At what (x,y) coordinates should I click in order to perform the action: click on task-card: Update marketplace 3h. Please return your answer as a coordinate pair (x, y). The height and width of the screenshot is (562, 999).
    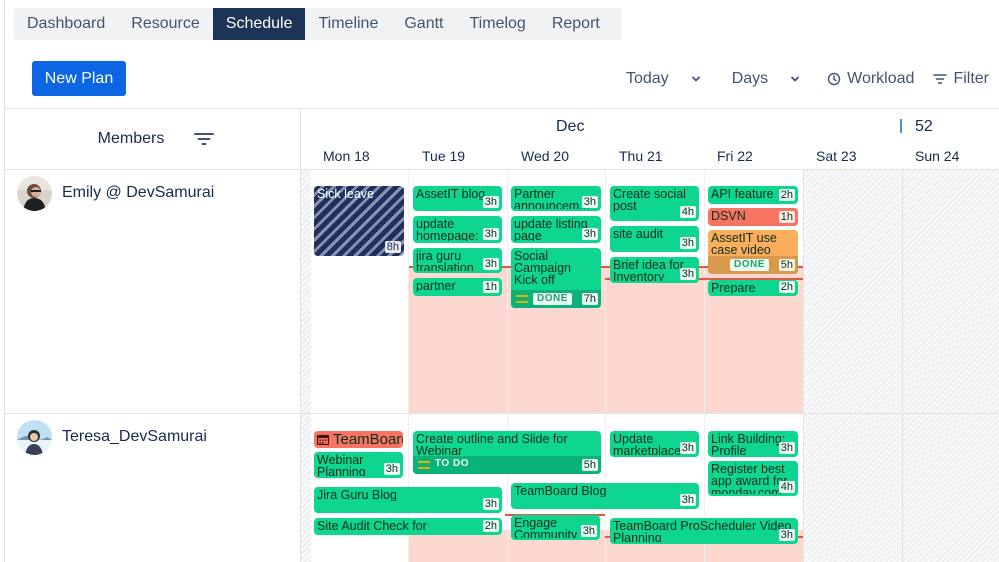
    Looking at the image, I should click on (654, 444).